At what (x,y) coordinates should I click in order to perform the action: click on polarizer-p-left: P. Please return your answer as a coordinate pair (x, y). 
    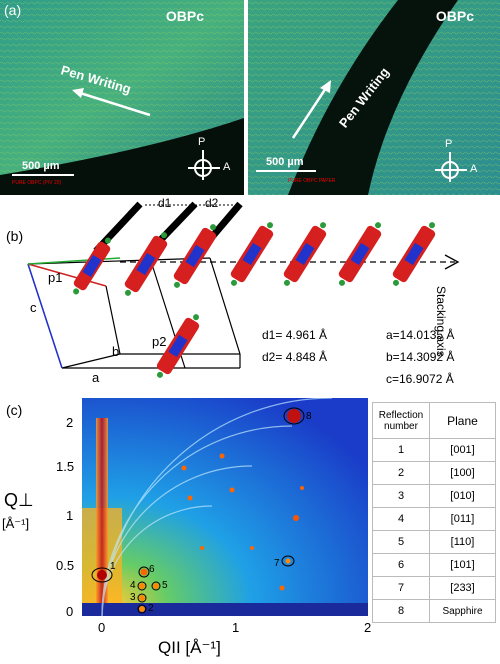
    Looking at the image, I should click on (202, 142).